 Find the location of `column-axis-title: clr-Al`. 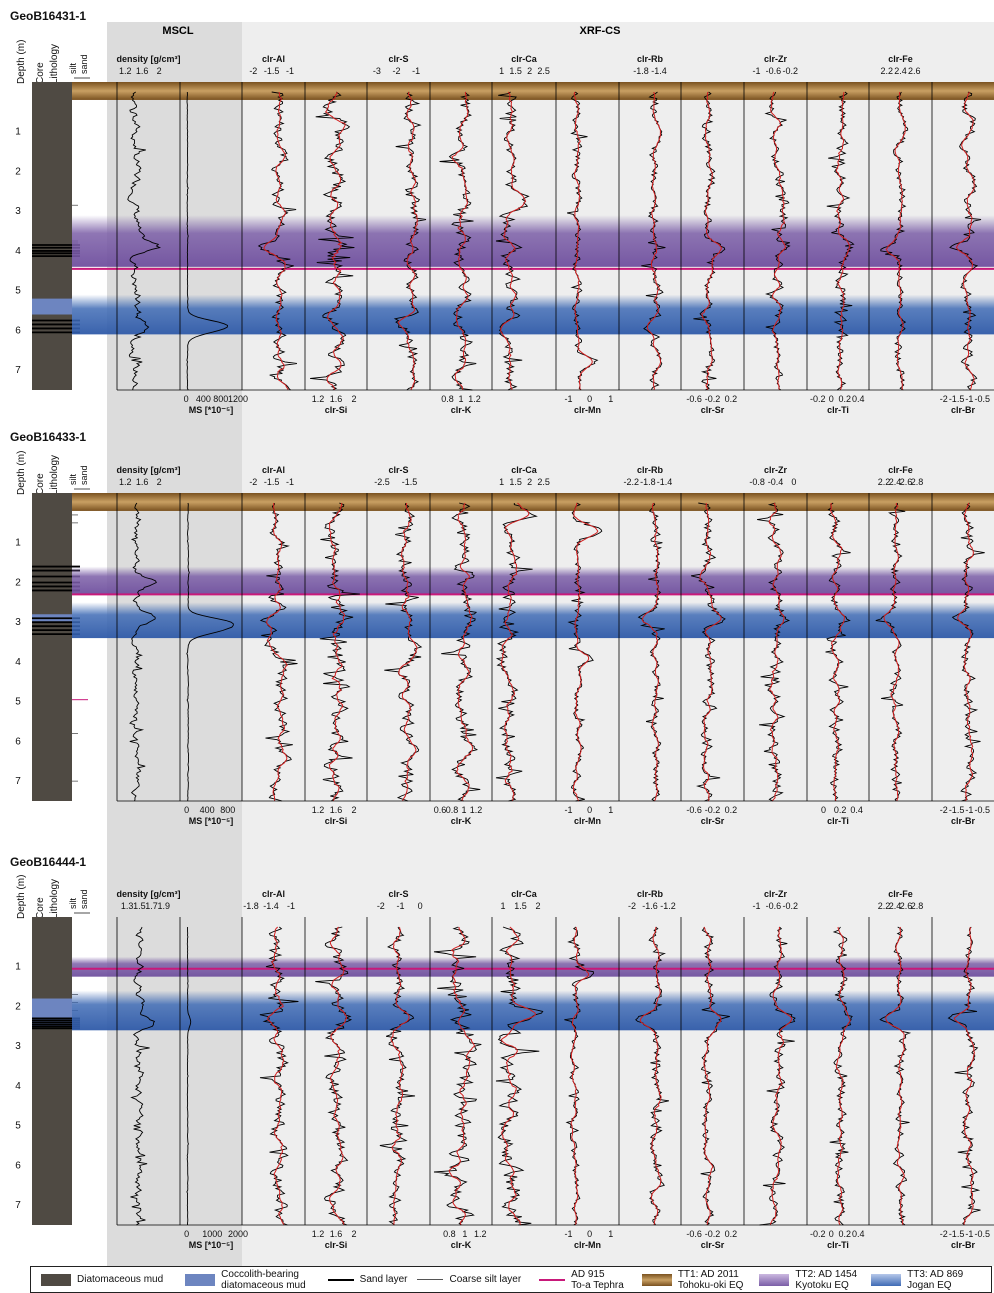

column-axis-title: clr-Al is located at coordinates (273, 470).